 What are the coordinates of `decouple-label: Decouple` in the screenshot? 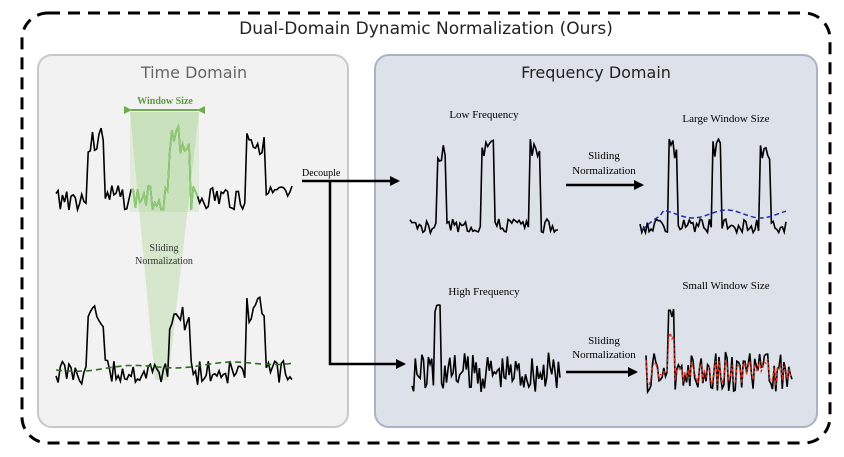 It's located at (321, 173).